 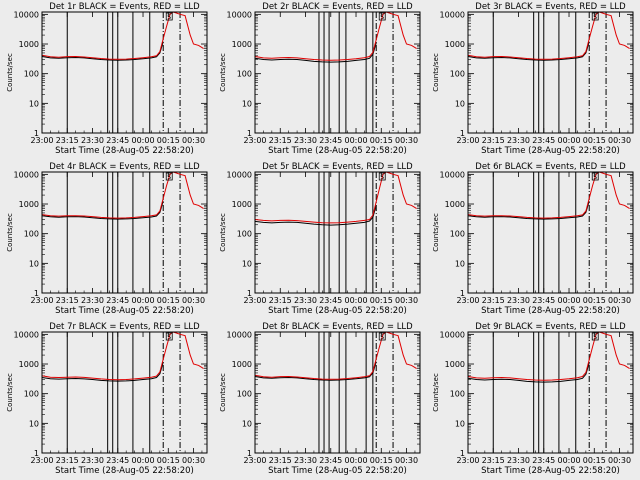 I want to click on panel-title: Det 1r BLACK = Events, RED = LLD, so click(x=124, y=7).